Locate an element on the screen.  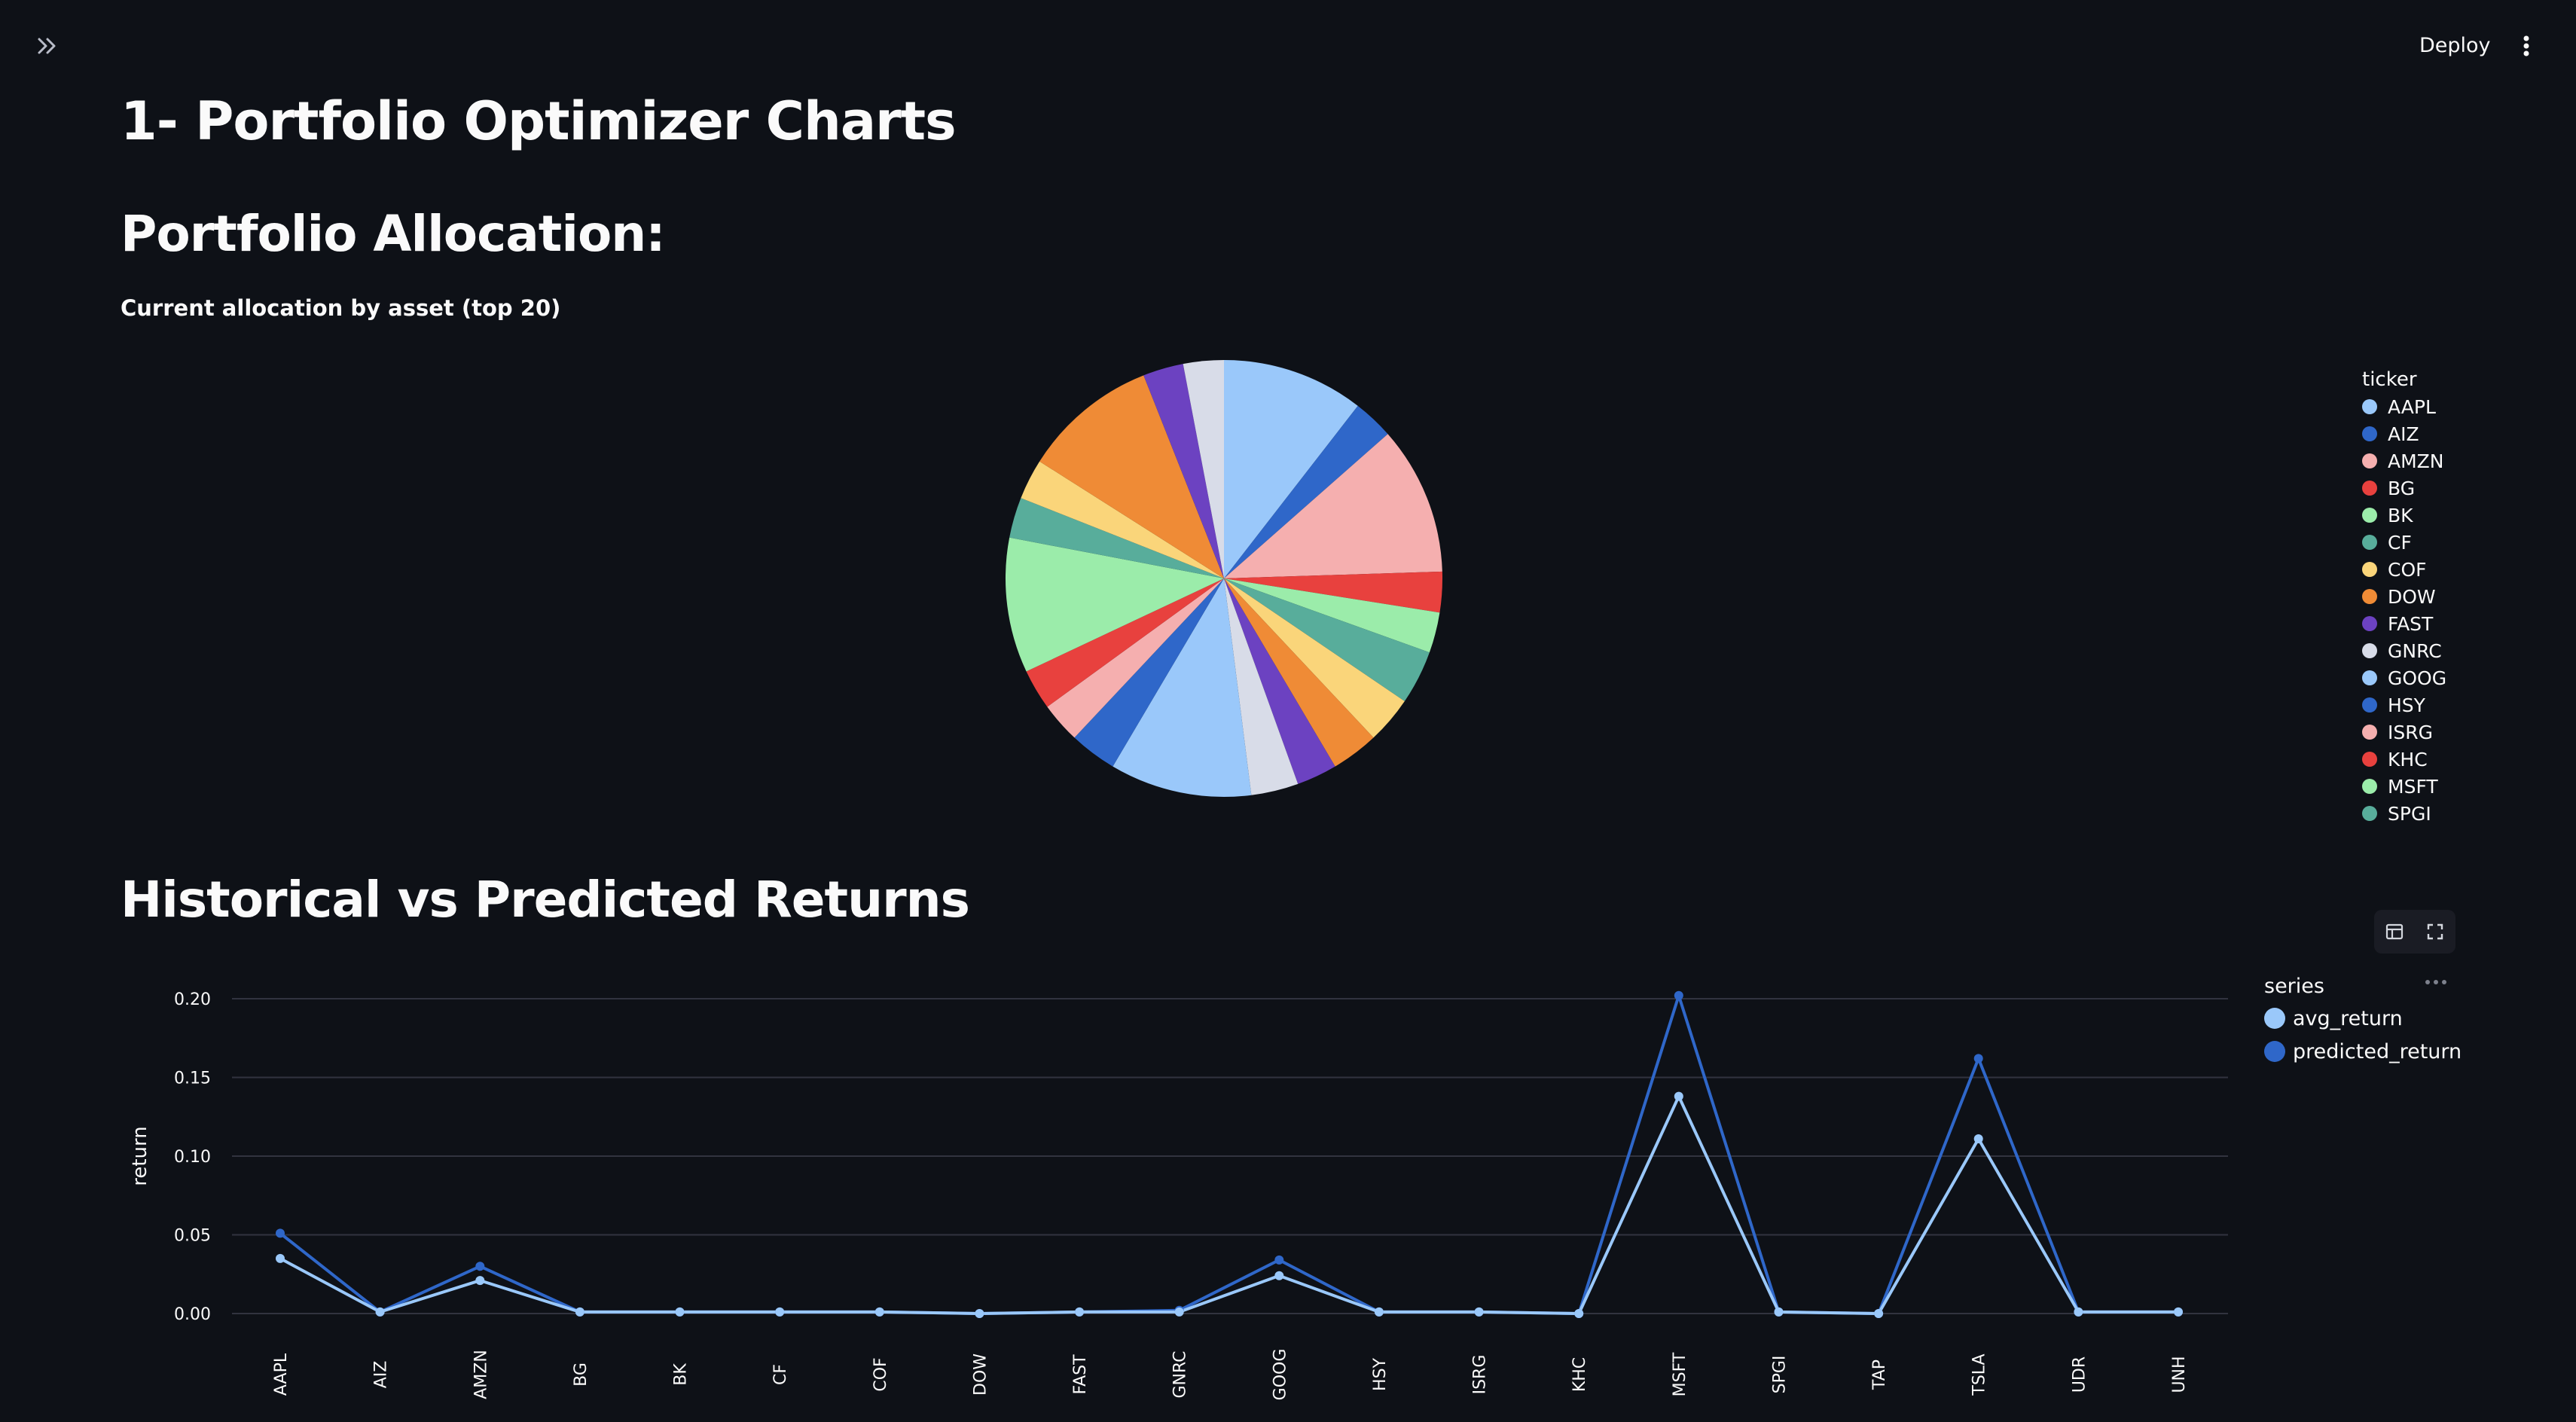
legend-label: ISRG is located at coordinates (2411, 732).